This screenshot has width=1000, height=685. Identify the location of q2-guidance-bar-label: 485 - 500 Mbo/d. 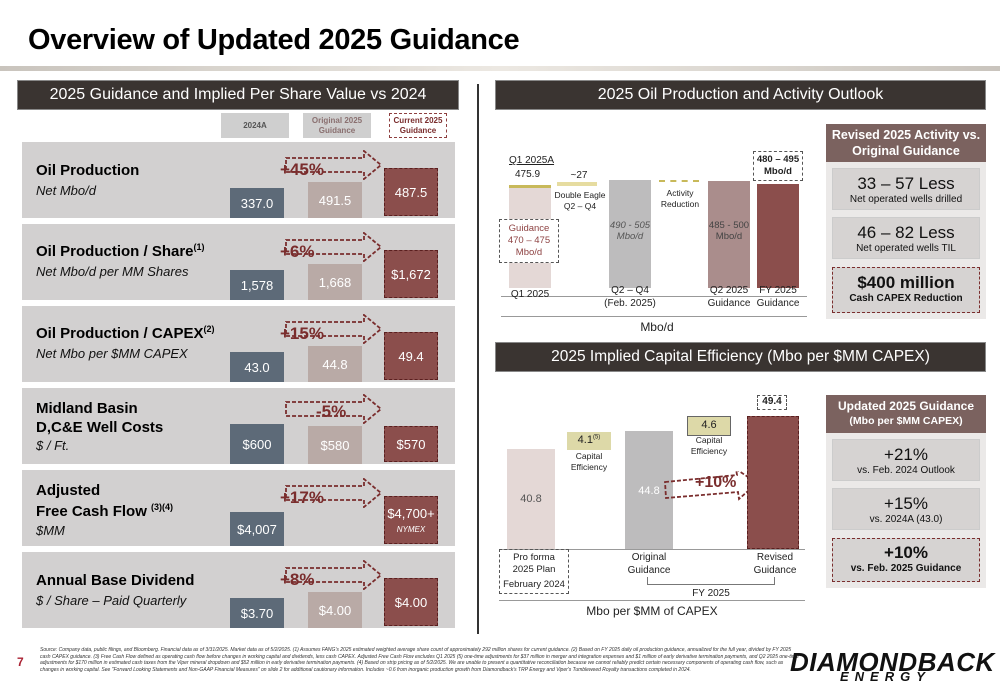
(729, 231).